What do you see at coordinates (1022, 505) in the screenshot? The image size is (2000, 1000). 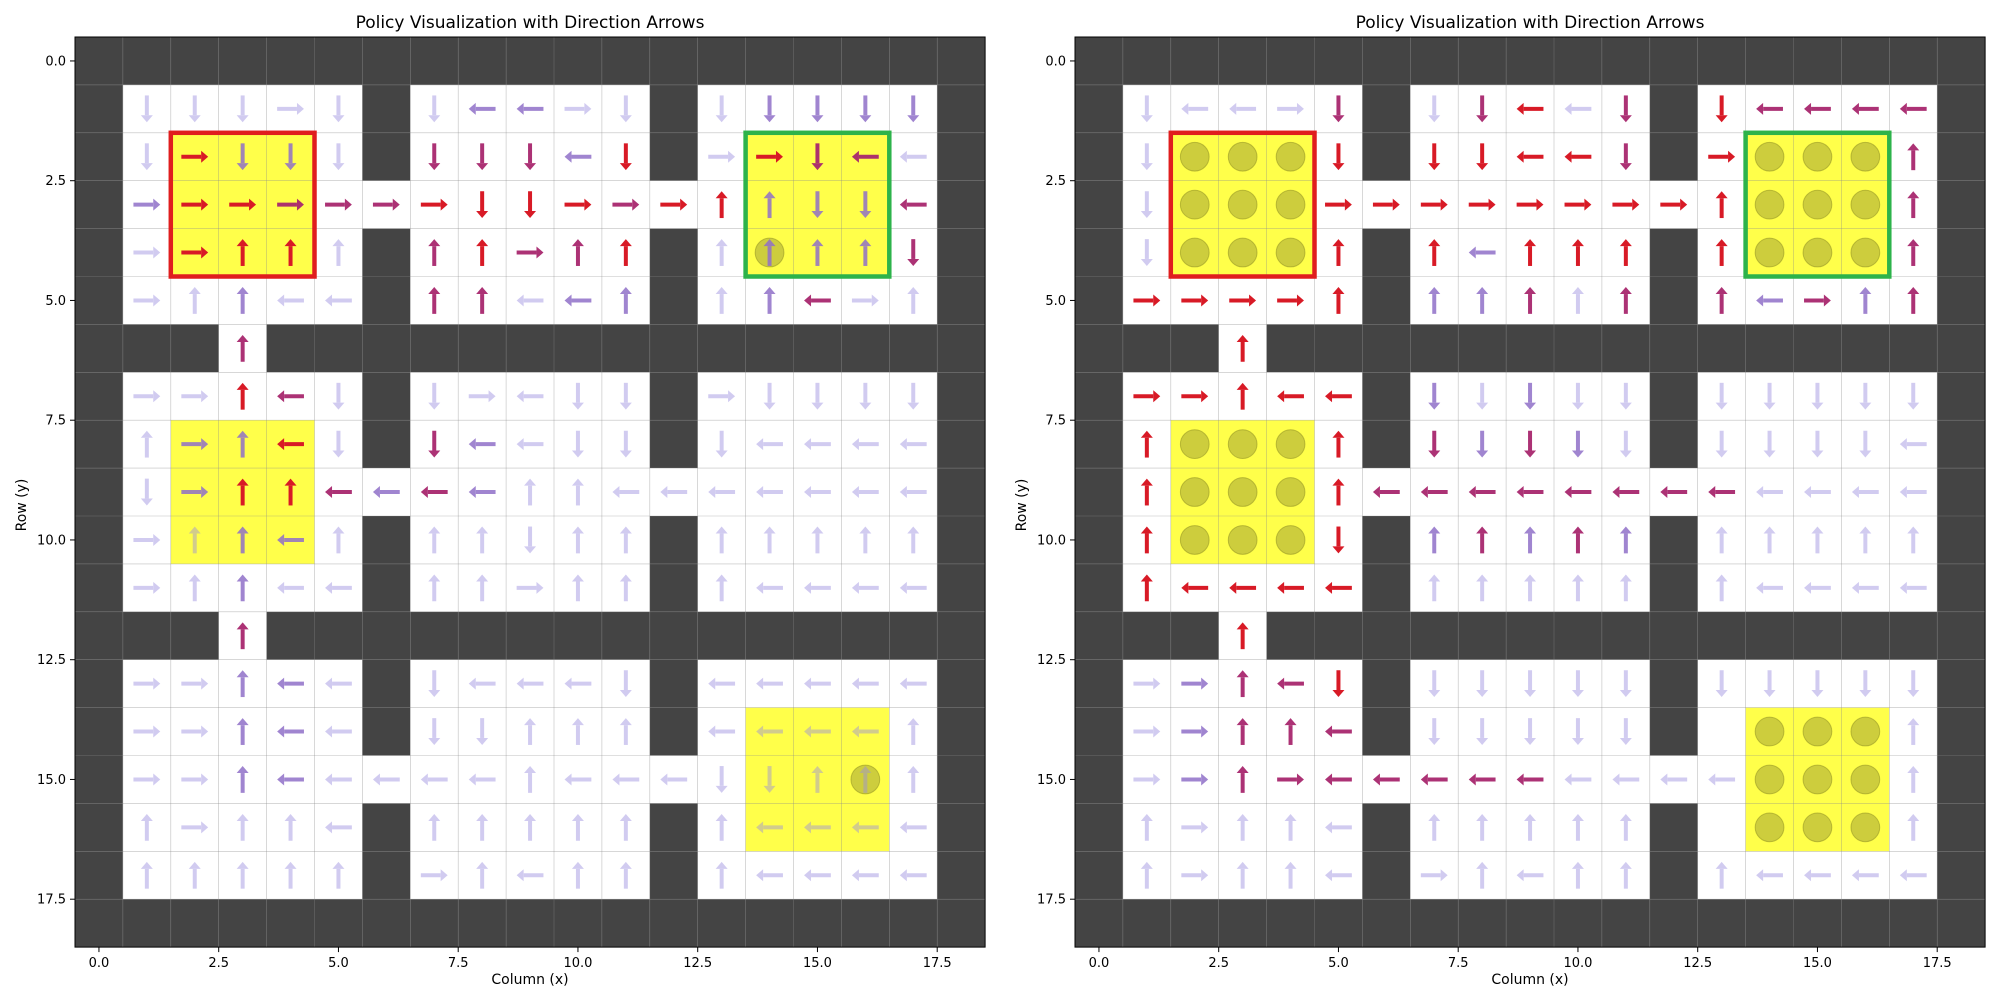 I see `y-axis-label: Row (y)` at bounding box center [1022, 505].